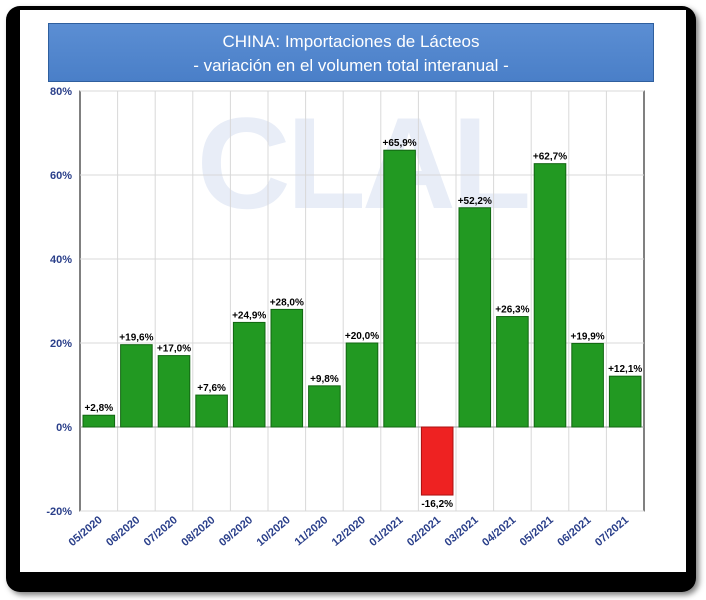  I want to click on y-tick-label: 20%, so click(61, 344).